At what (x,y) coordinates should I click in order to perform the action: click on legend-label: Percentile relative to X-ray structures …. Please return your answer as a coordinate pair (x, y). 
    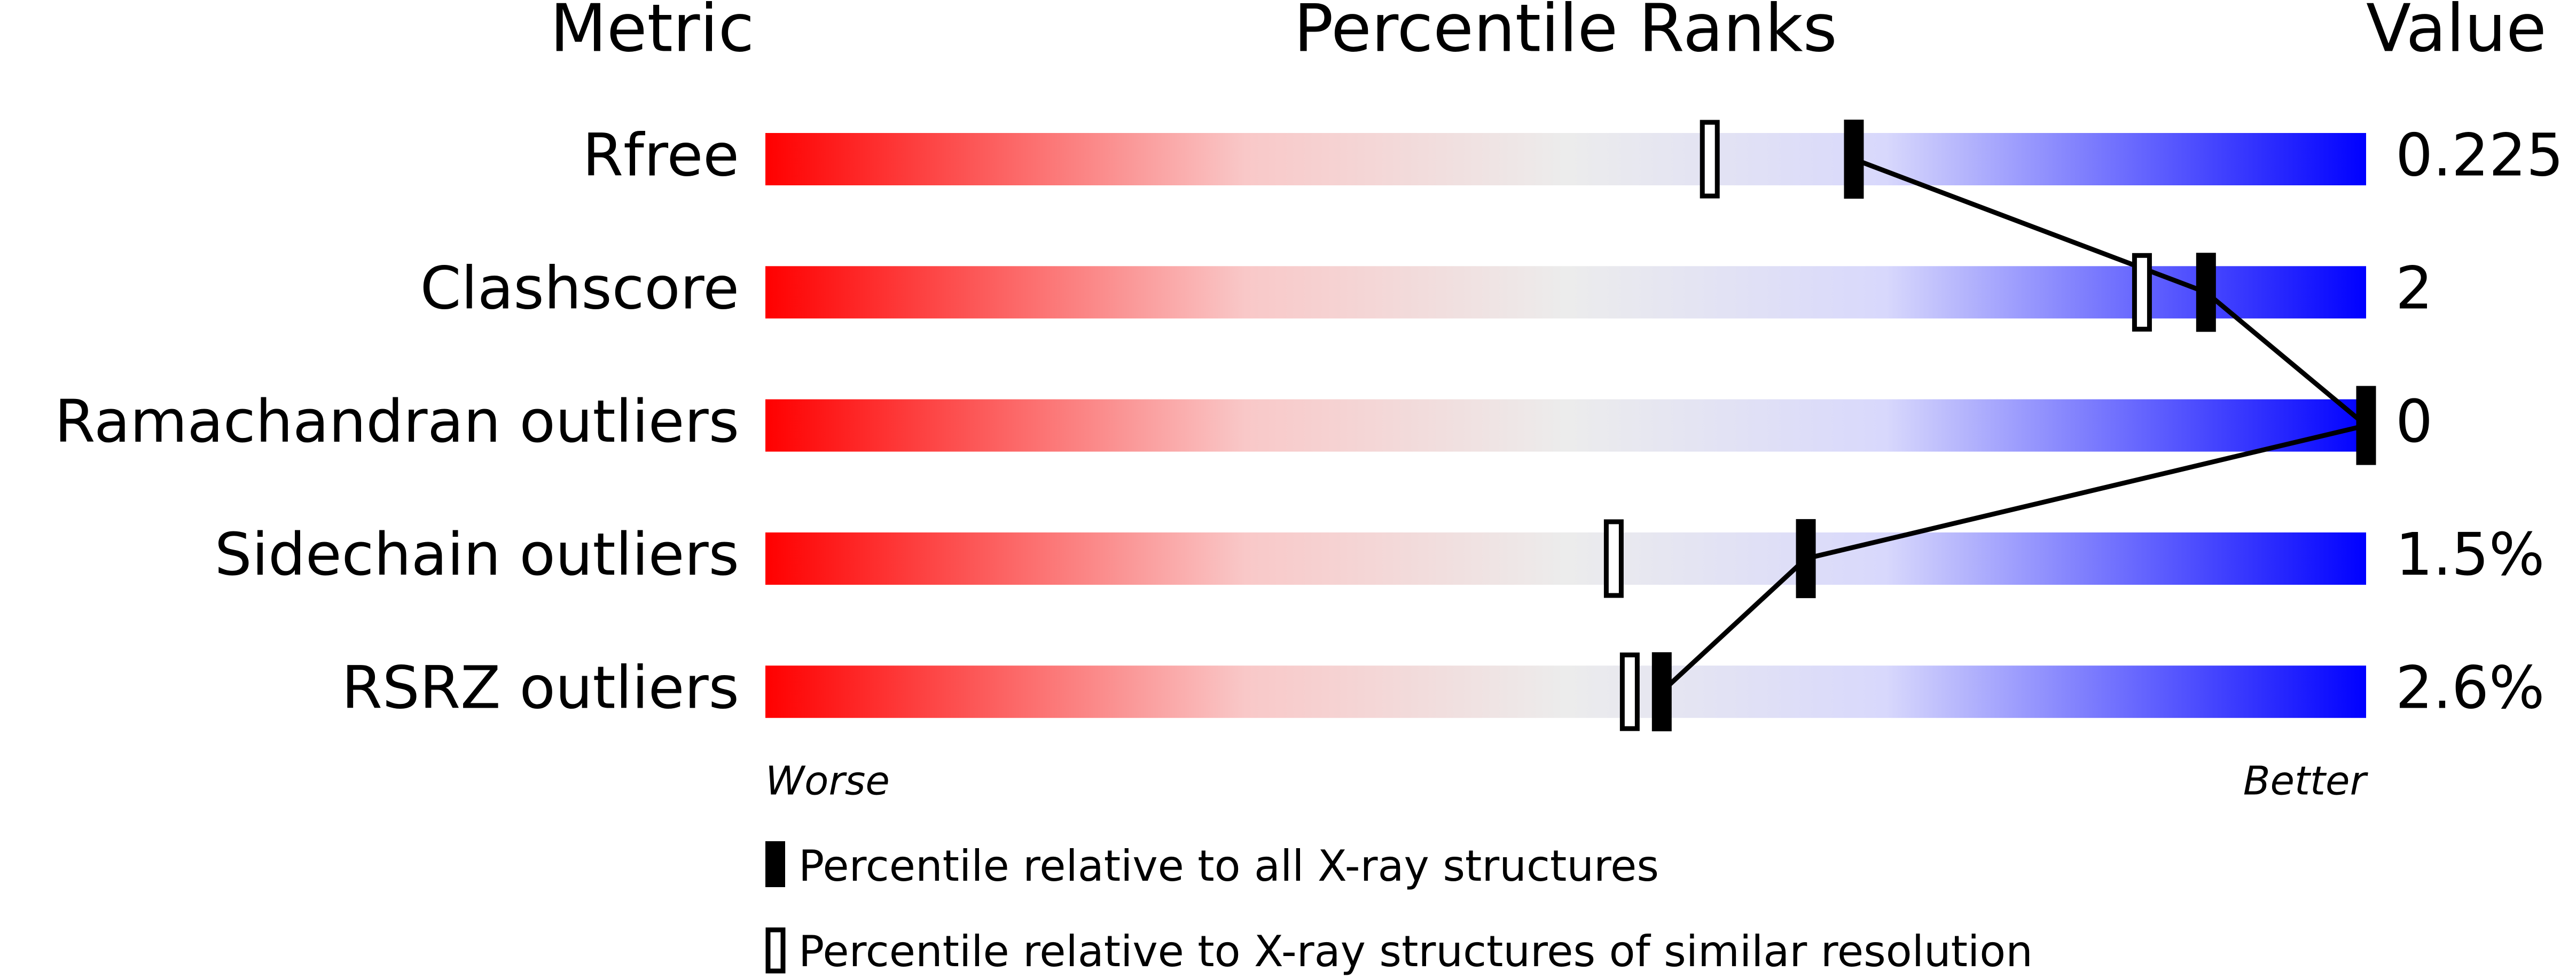
    Looking at the image, I should click on (1415, 951).